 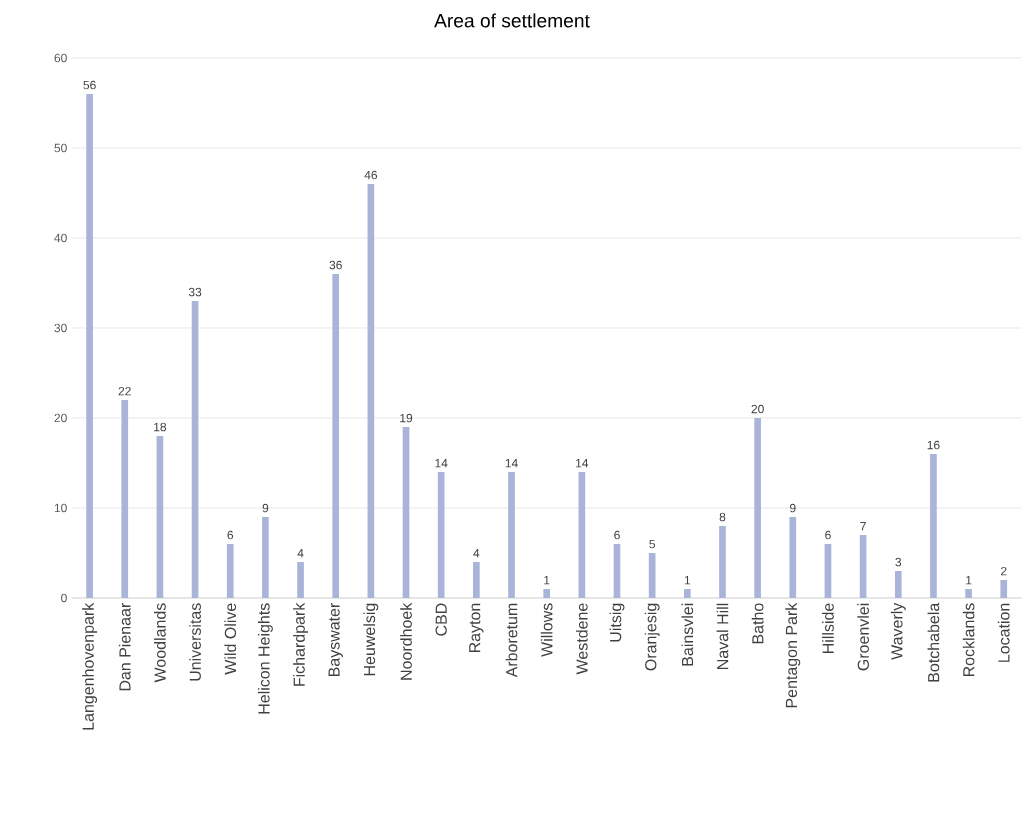 What do you see at coordinates (652, 637) in the screenshot?
I see `x-tick-label: Oranjesig` at bounding box center [652, 637].